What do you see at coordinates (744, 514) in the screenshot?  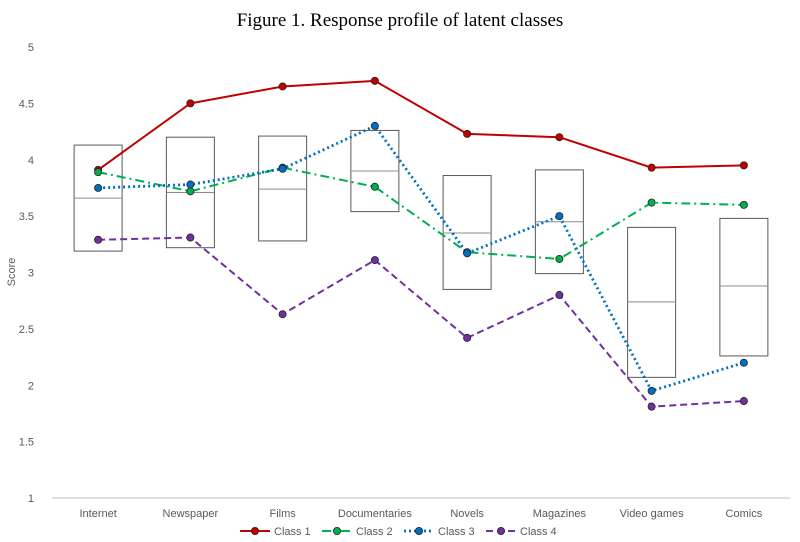 I see `x-tick-label: Comics` at bounding box center [744, 514].